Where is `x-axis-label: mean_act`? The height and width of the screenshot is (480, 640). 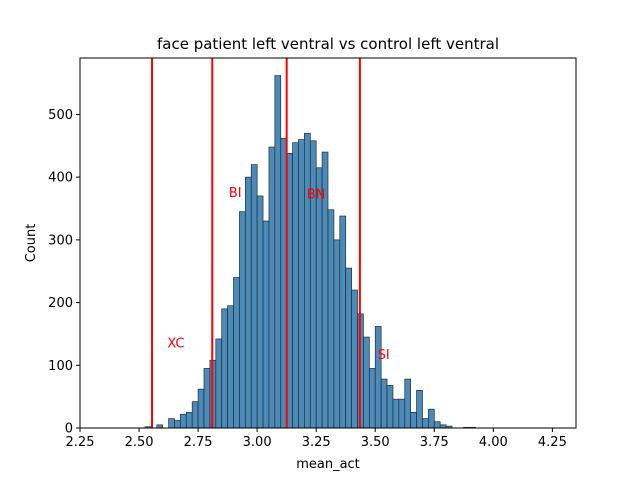
x-axis-label: mean_act is located at coordinates (328, 464).